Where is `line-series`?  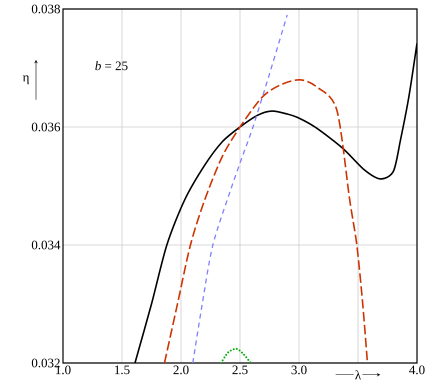
line-series is located at coordinates (236, 355).